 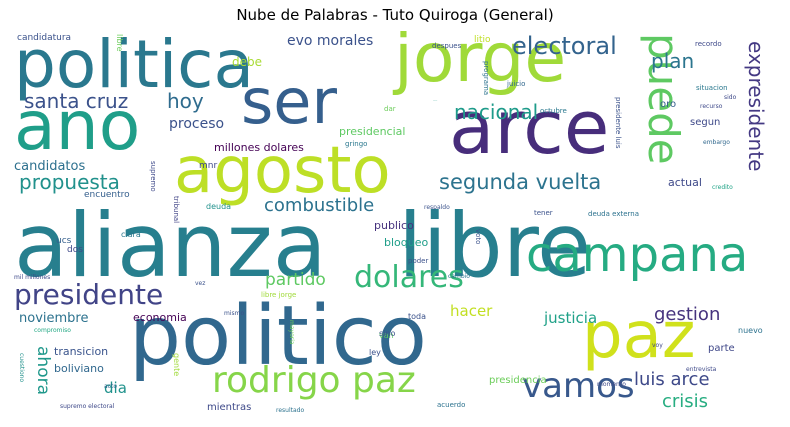 What do you see at coordinates (330, 41) in the screenshot?
I see `word-evo-morales: evo morales` at bounding box center [330, 41].